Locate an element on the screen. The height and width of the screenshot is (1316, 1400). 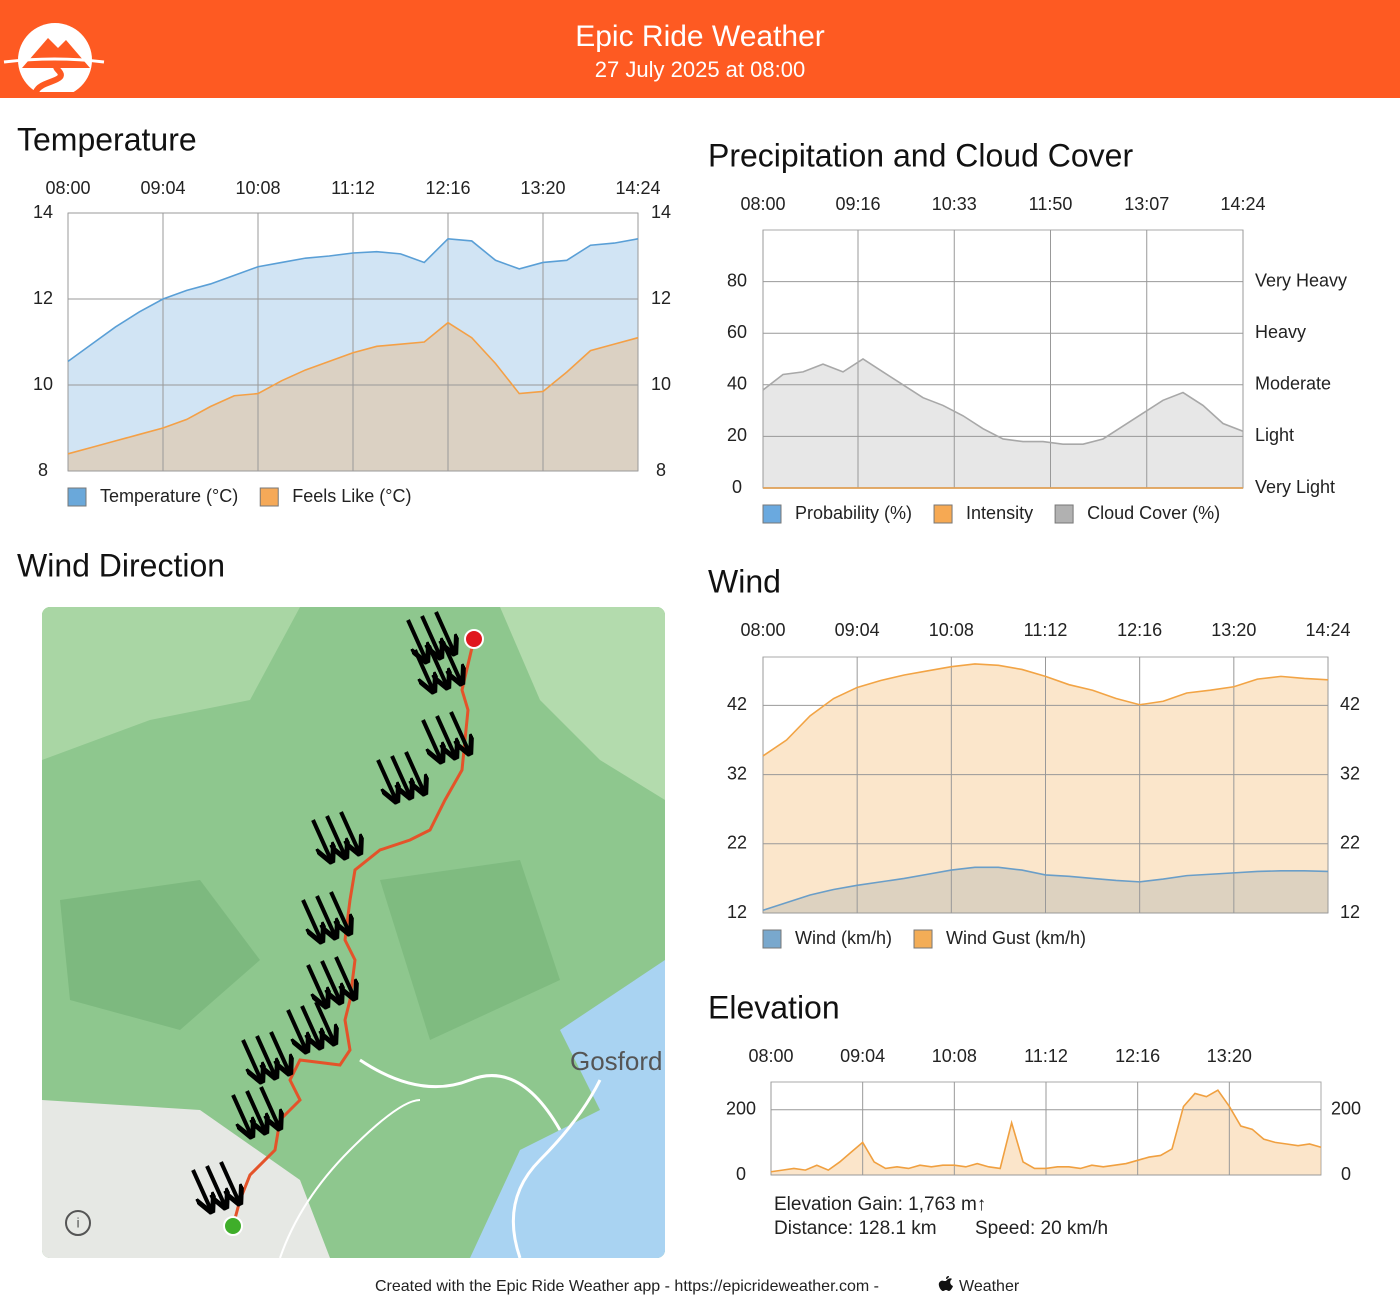
legend-label: Probability (%) is located at coordinates (853, 513).